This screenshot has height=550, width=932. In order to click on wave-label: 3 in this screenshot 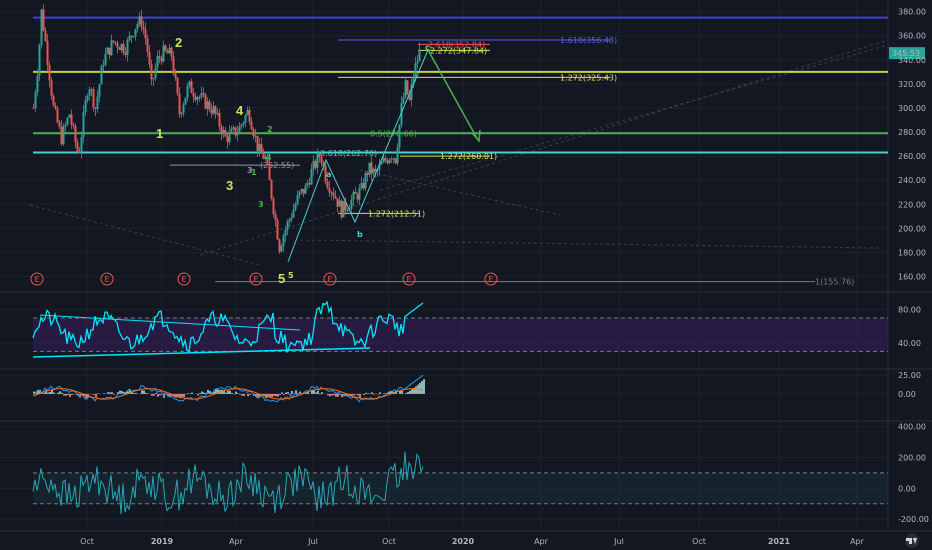, I will do `click(261, 204)`.